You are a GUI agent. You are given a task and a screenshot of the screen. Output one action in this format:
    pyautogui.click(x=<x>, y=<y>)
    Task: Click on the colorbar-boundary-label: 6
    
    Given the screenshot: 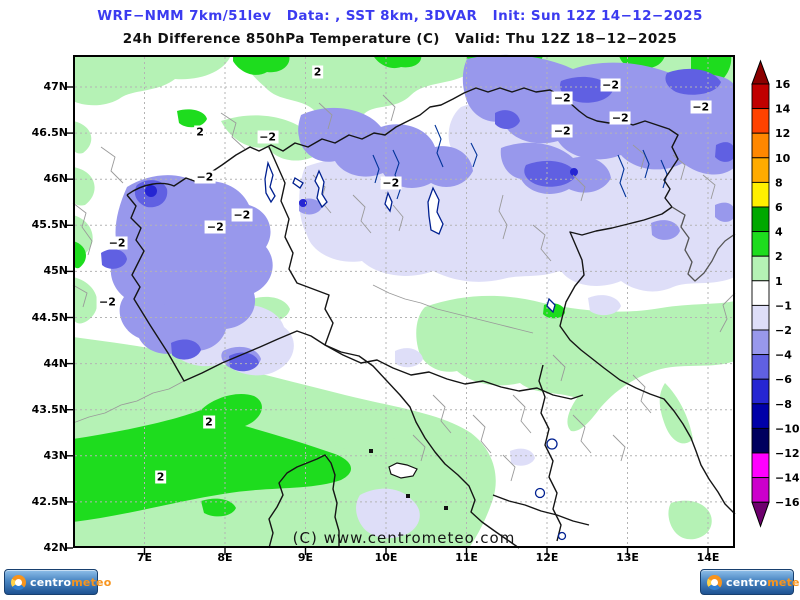 What is the action you would take?
    pyautogui.click(x=779, y=207)
    